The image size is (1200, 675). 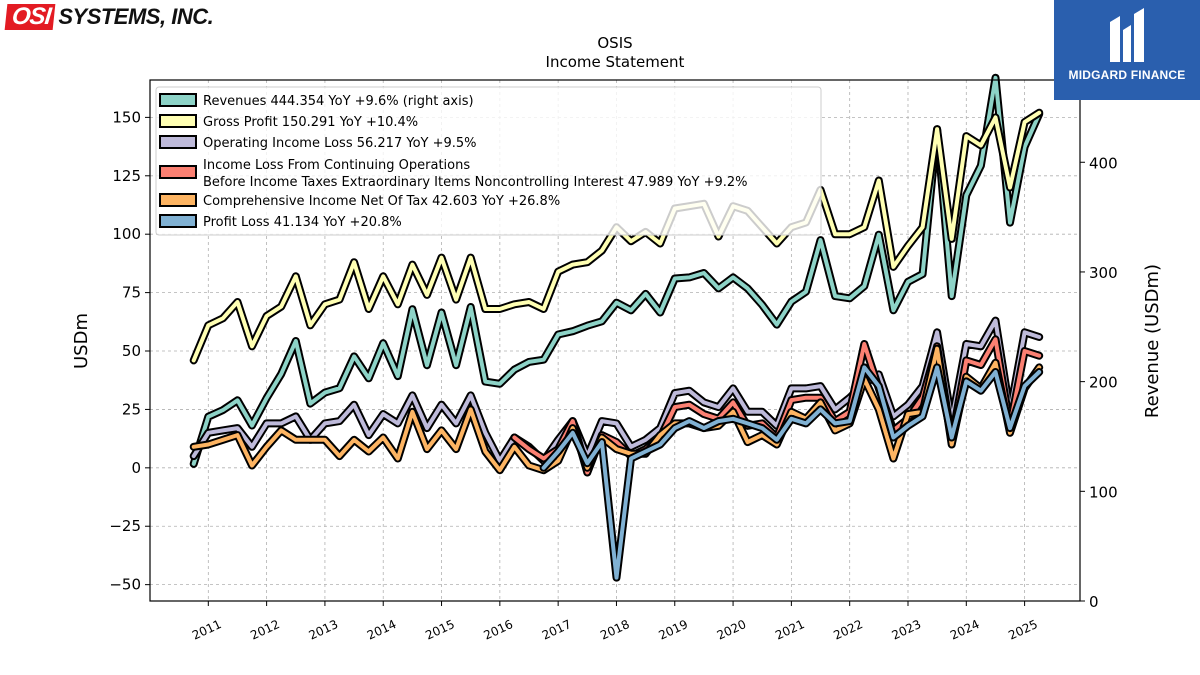 I want to click on x-tick-label: 2013, so click(x=324, y=630).